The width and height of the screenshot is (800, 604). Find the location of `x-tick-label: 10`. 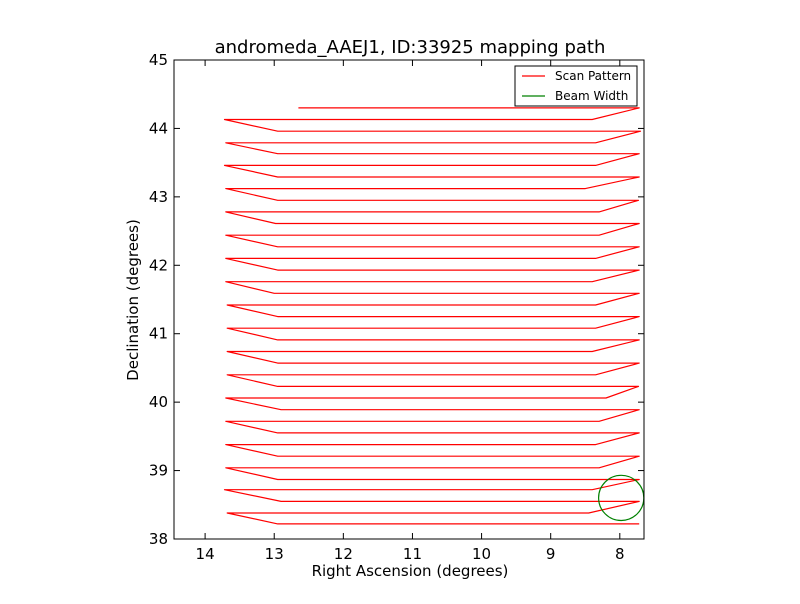

x-tick-label: 10 is located at coordinates (481, 554).